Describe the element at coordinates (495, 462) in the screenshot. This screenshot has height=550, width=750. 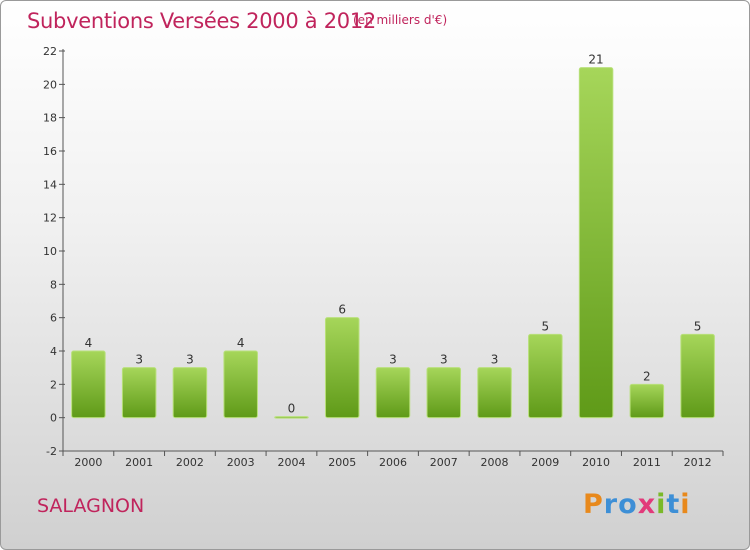
I see `x-tick-label: 2008` at that location.